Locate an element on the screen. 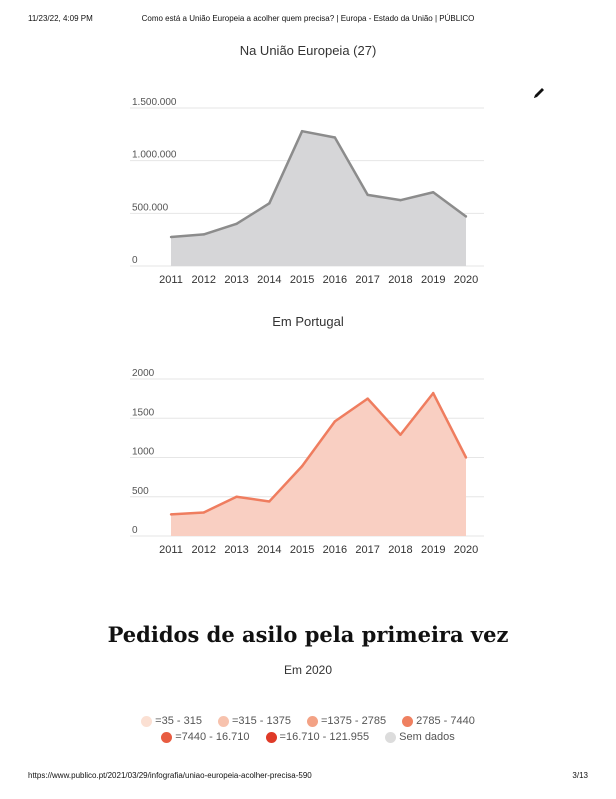  print-date: 11/23/22, 4:09 PM is located at coordinates (60, 18).